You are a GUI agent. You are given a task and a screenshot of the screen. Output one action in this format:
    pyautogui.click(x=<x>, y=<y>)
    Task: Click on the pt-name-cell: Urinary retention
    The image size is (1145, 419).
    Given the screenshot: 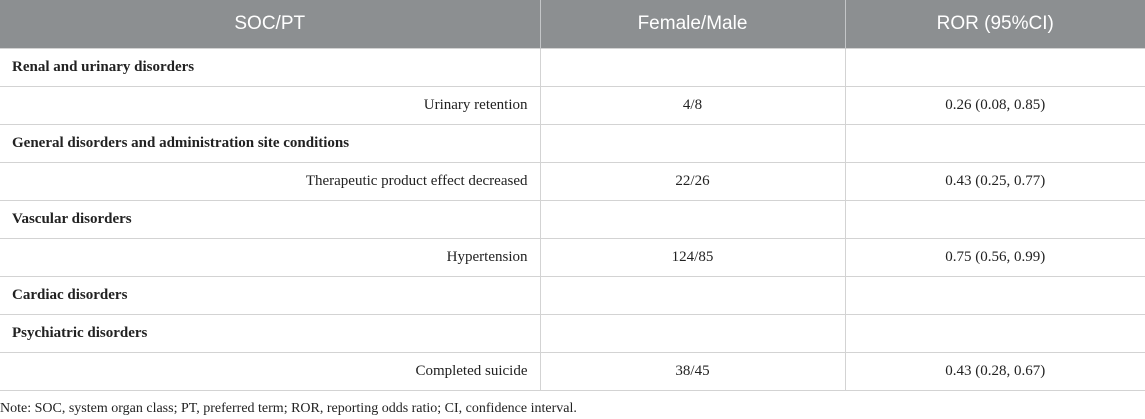 What is the action you would take?
    pyautogui.click(x=270, y=105)
    